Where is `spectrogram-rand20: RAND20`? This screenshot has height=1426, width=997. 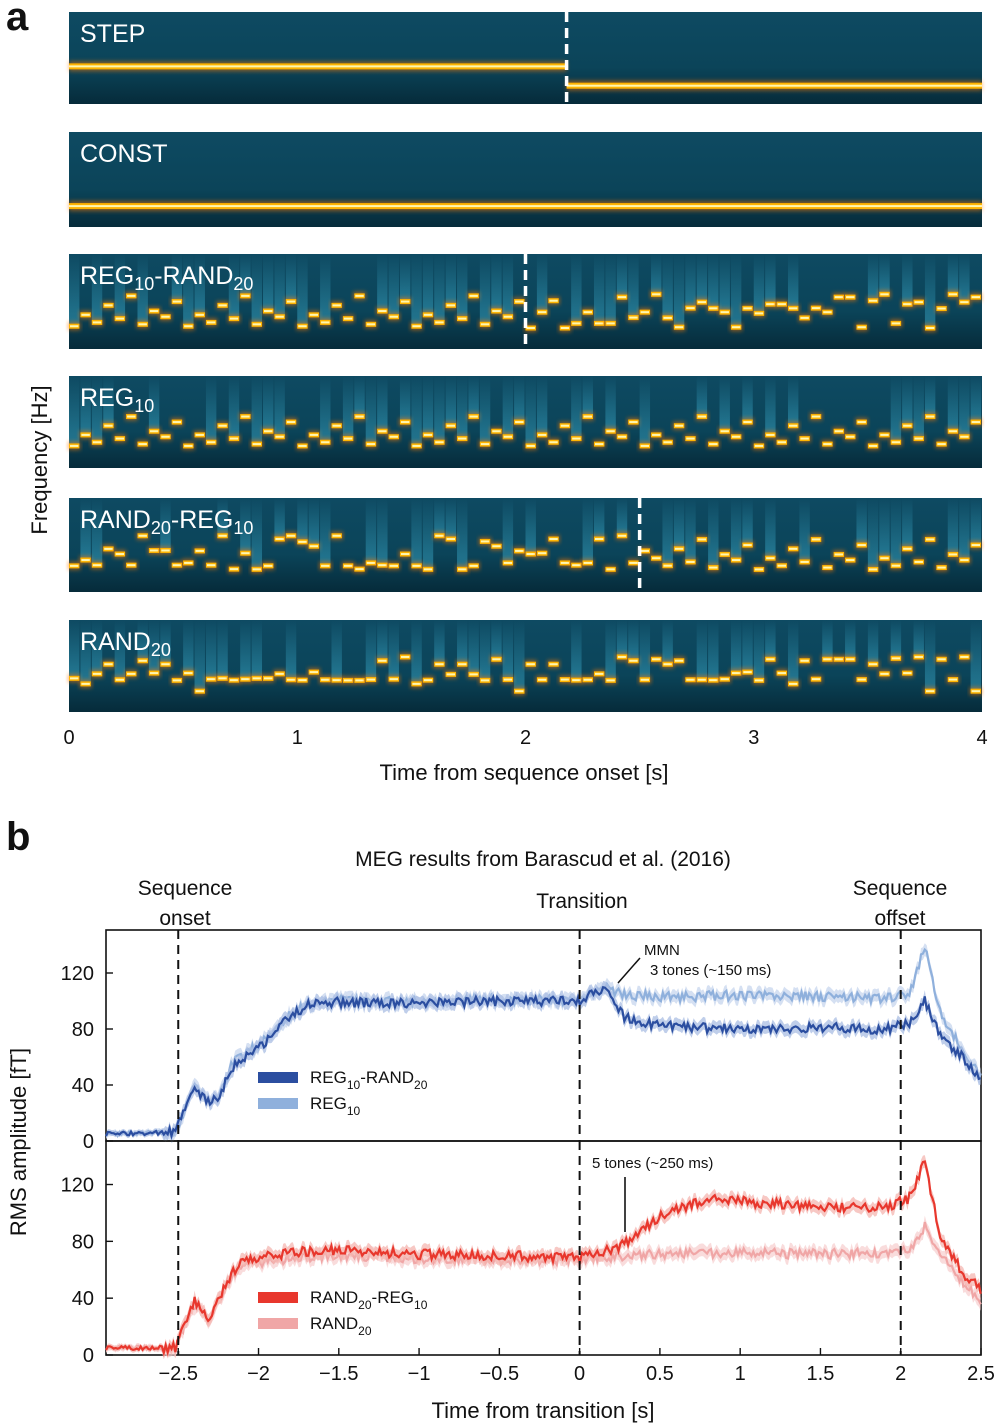 spectrogram-rand20: RAND20 is located at coordinates (525, 666).